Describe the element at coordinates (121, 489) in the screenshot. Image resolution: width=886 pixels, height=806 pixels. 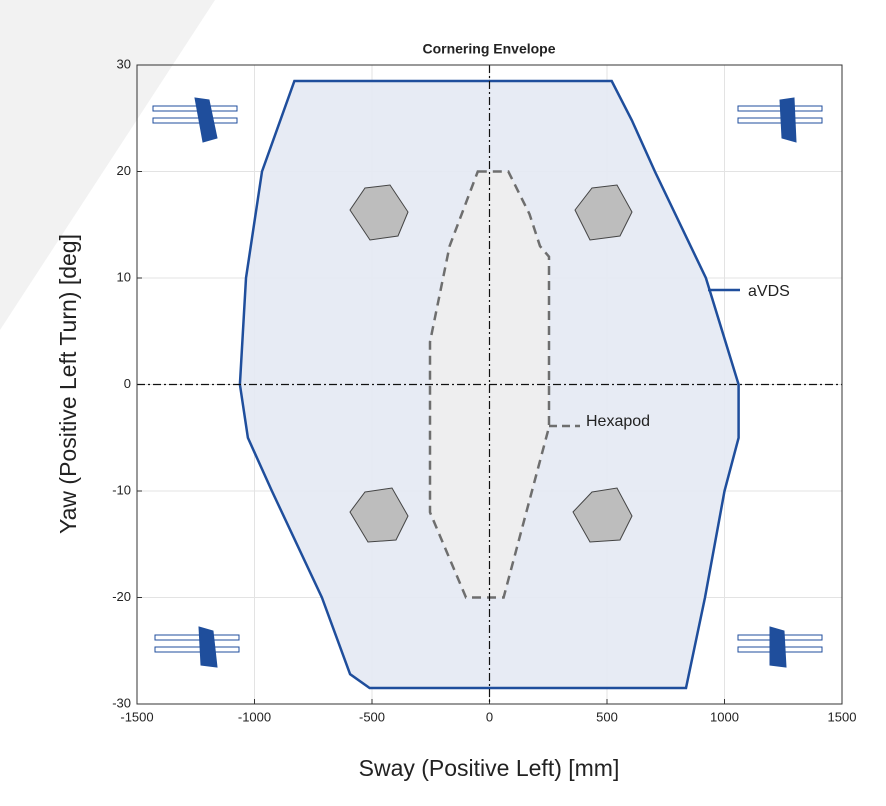
I see `y-tick-label: -10` at that location.